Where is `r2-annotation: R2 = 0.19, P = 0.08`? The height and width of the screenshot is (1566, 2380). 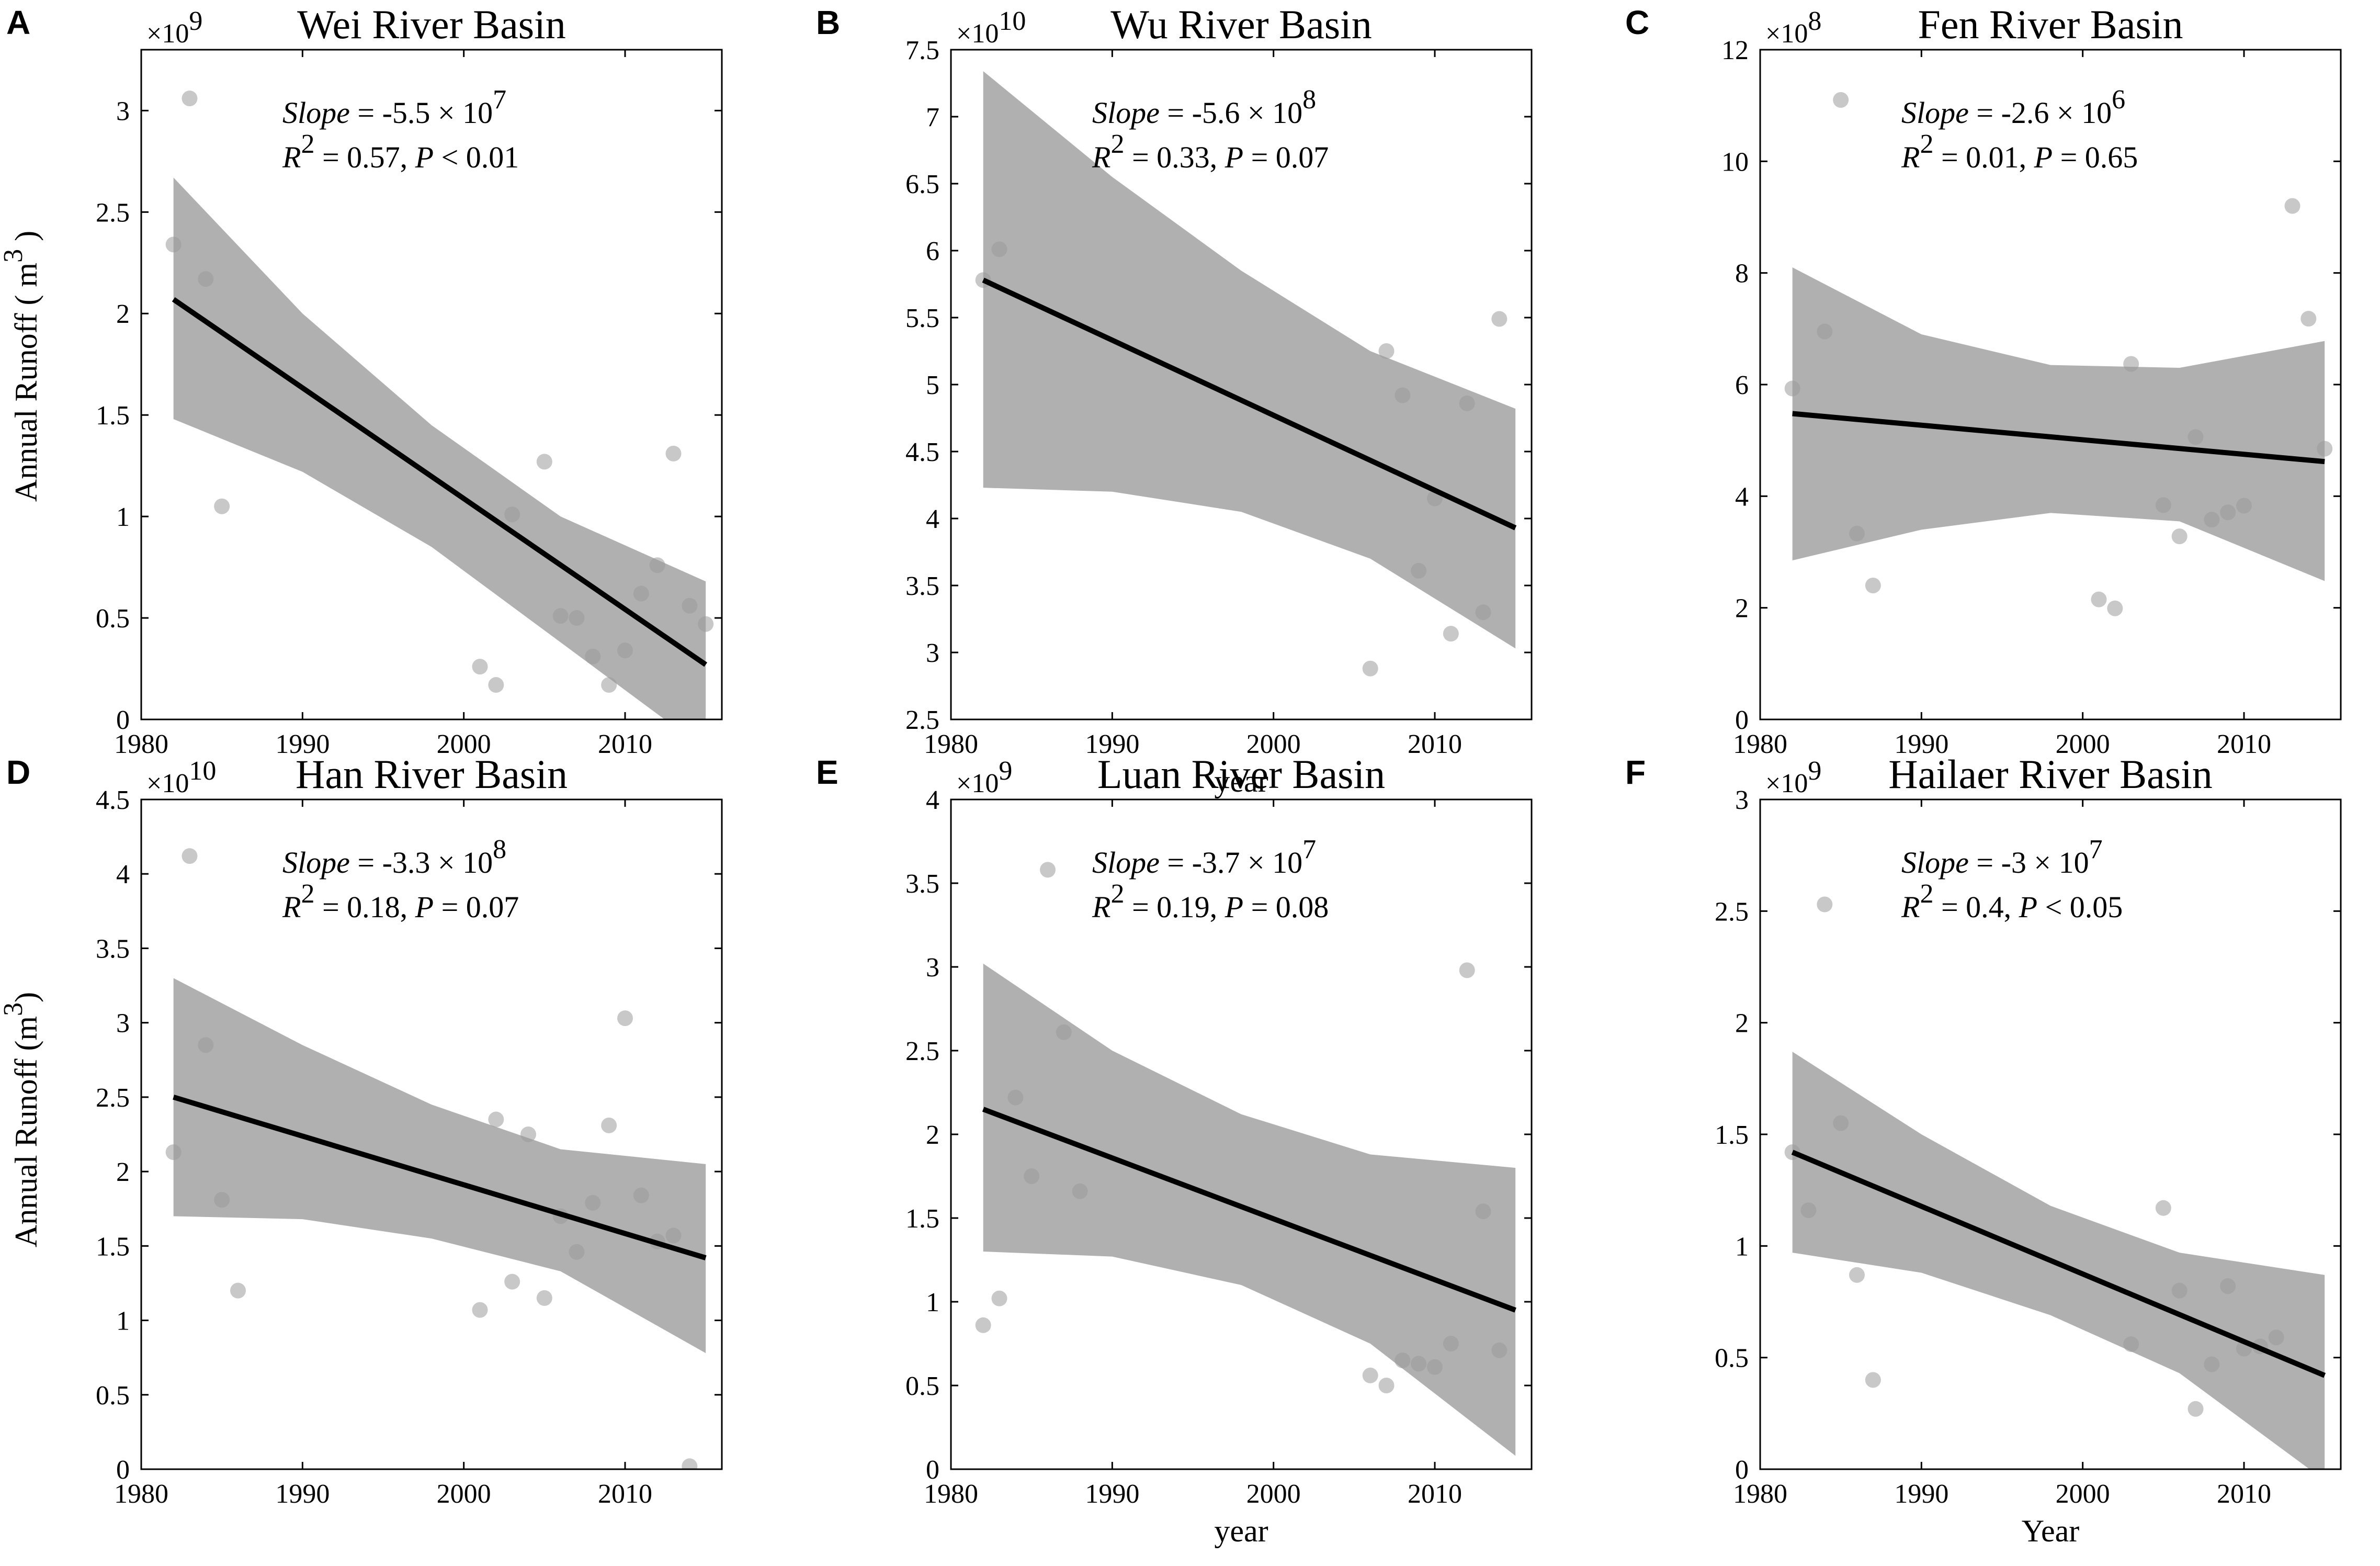 r2-annotation: R2 = 0.19, P = 0.08 is located at coordinates (1210, 901).